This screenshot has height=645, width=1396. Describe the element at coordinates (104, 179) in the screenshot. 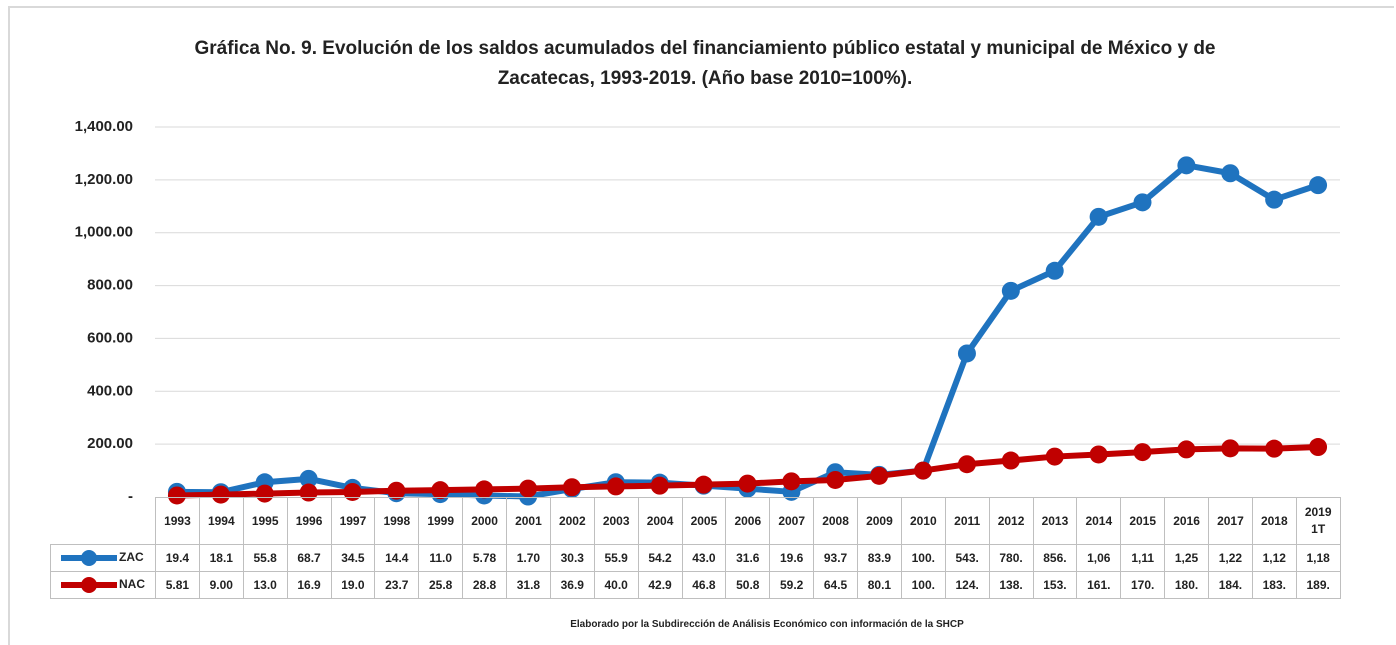

I see `y-tick-label: 1,200.00` at that location.